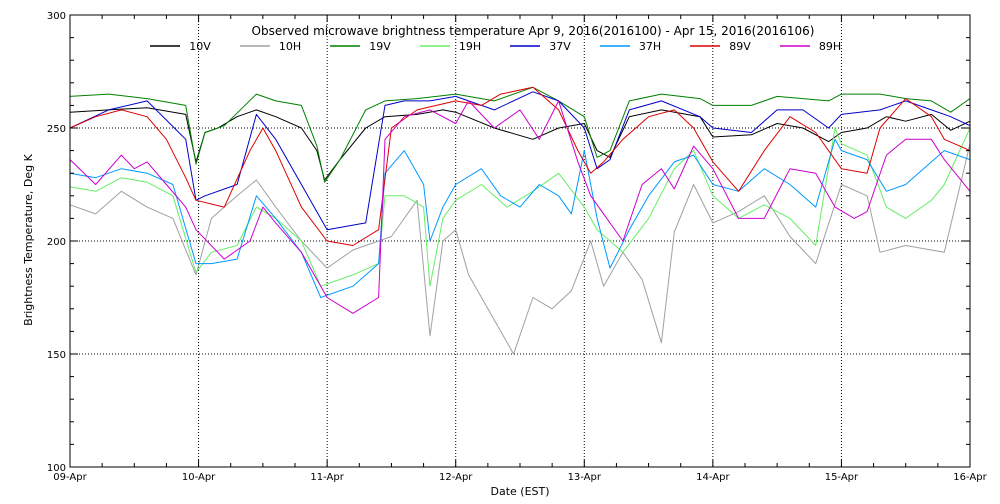  Describe the element at coordinates (830, 46) in the screenshot. I see `legend-label-89h: 89H` at that location.